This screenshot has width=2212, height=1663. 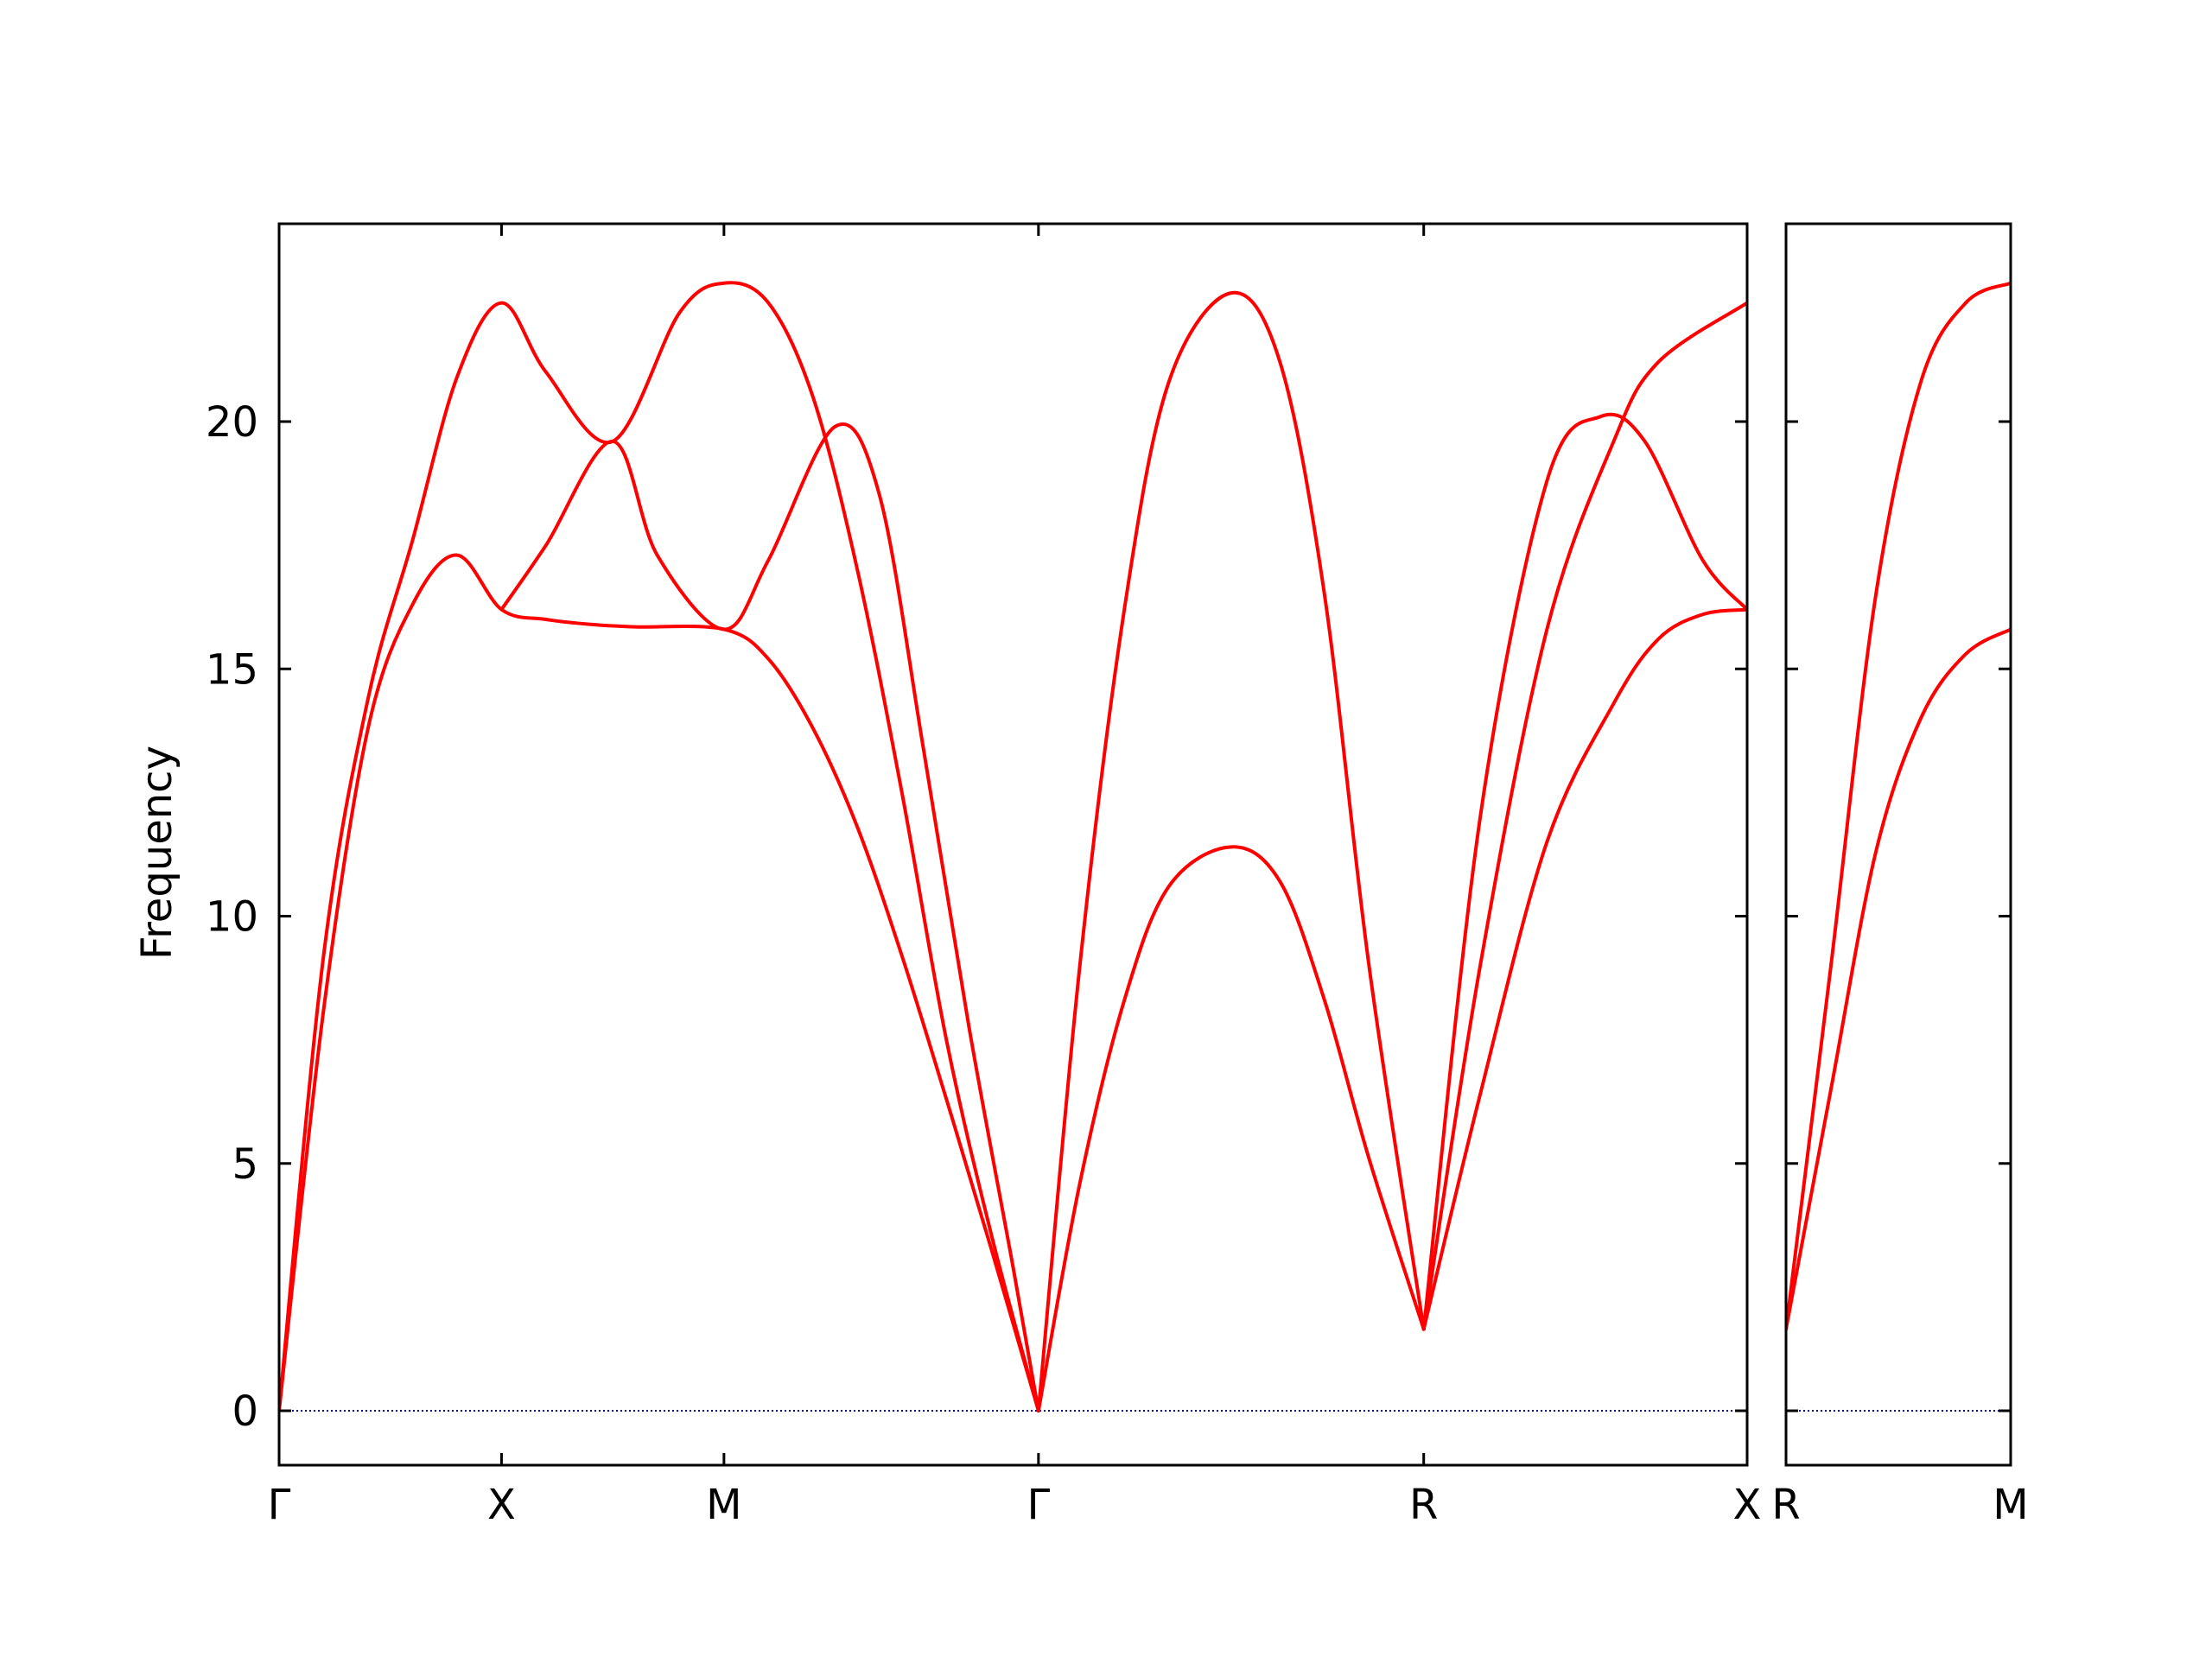 What do you see at coordinates (1785, 1505) in the screenshot?
I see `panel-2-x-tick-label: R` at bounding box center [1785, 1505].